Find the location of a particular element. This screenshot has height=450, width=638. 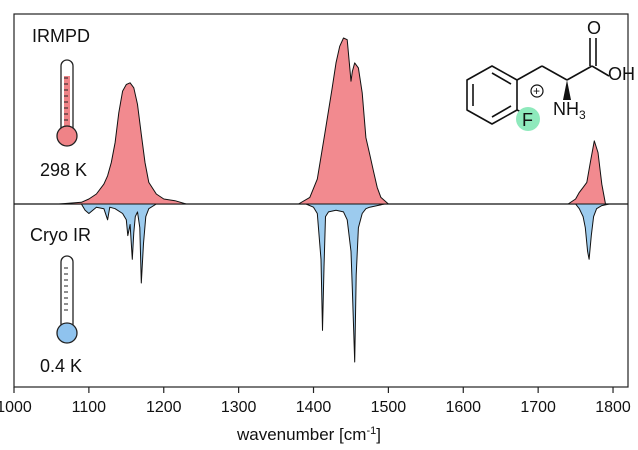

hot-thermometer-icon is located at coordinates (67, 103).